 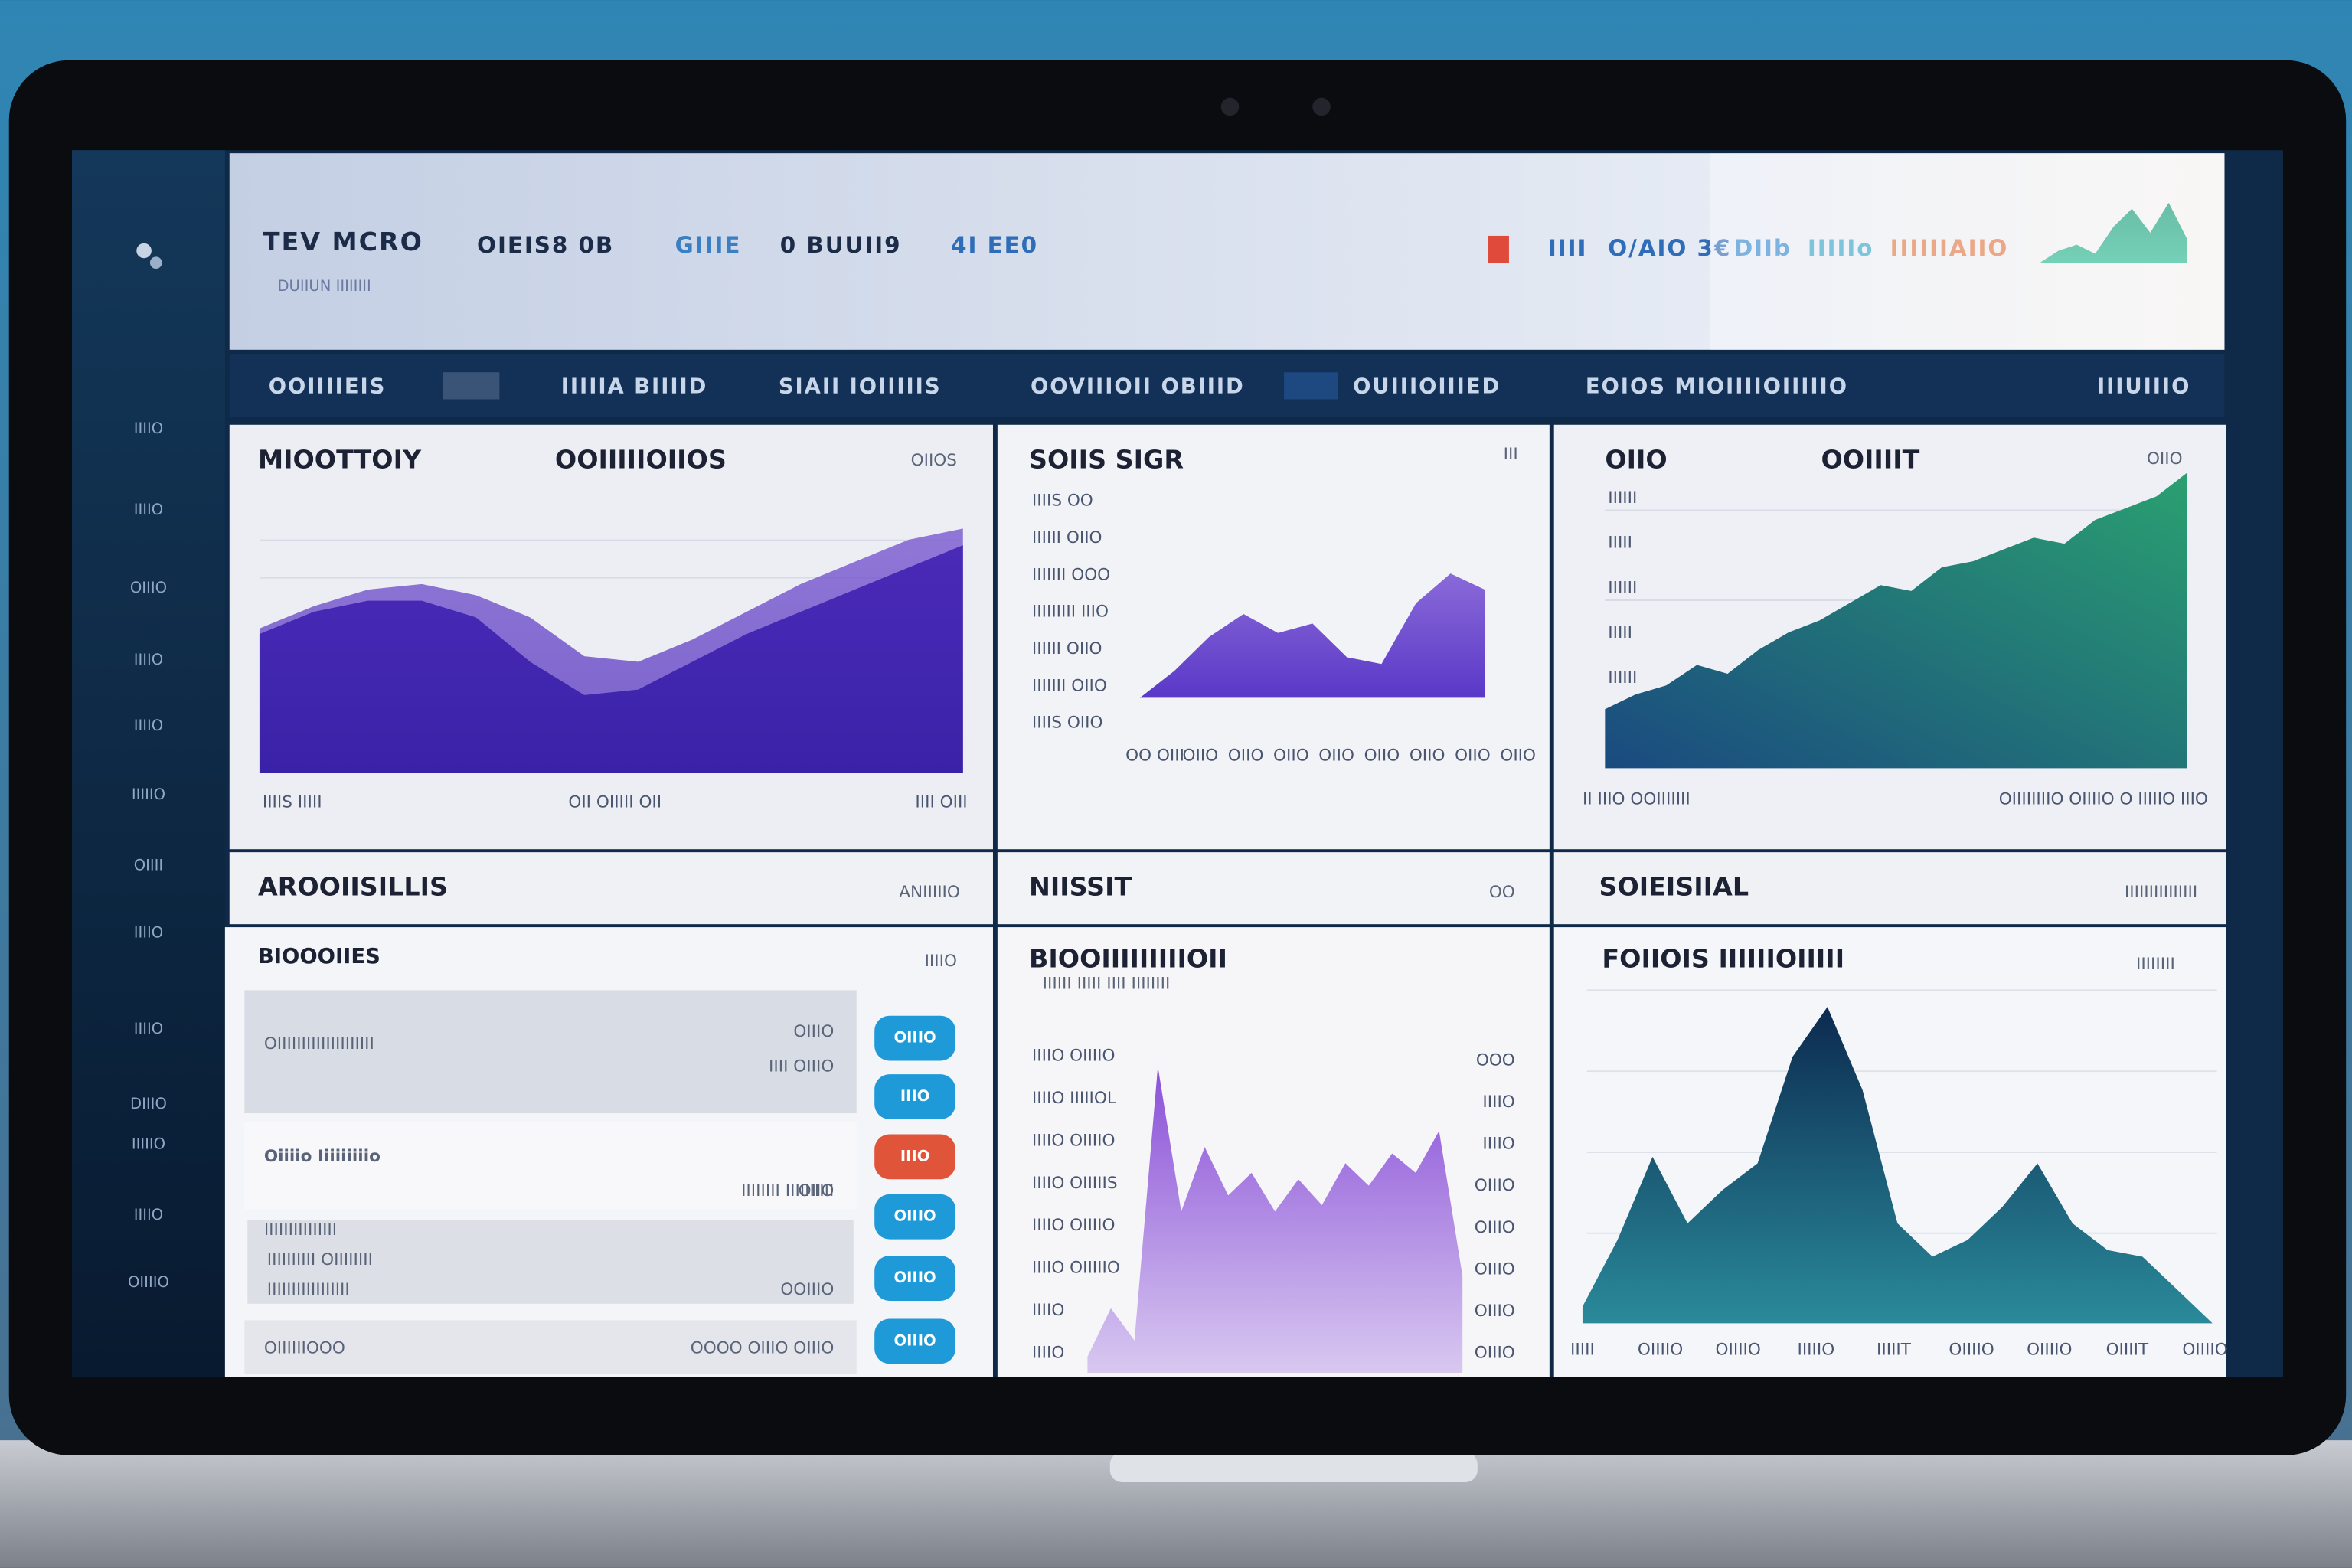 I want to click on sidebar, so click(x=148, y=763).